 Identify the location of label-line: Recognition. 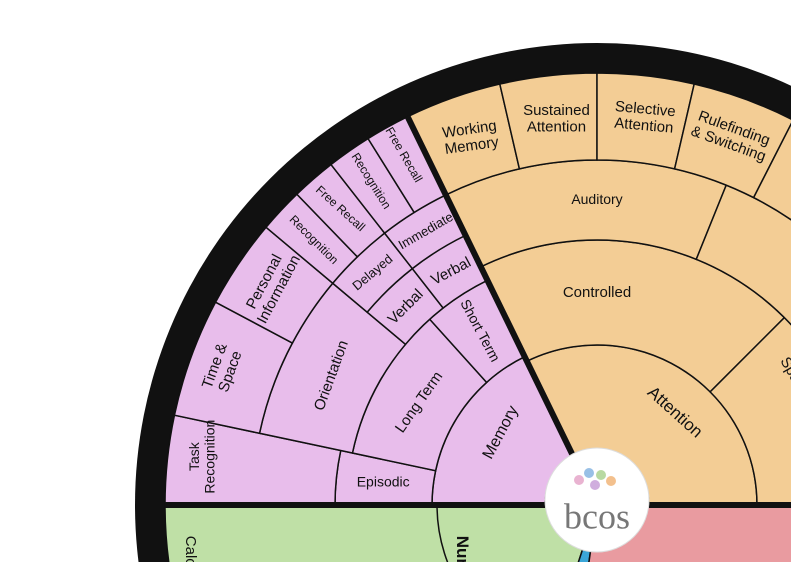
(209, 457).